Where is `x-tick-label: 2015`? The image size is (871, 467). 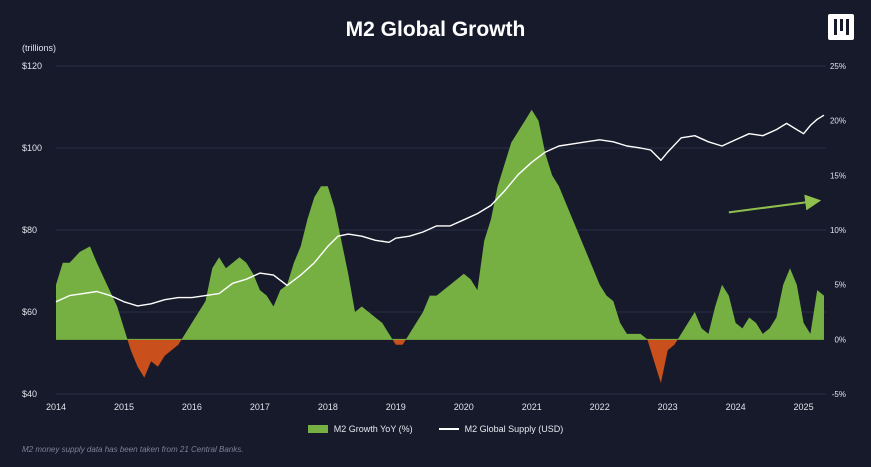 x-tick-label: 2015 is located at coordinates (124, 407).